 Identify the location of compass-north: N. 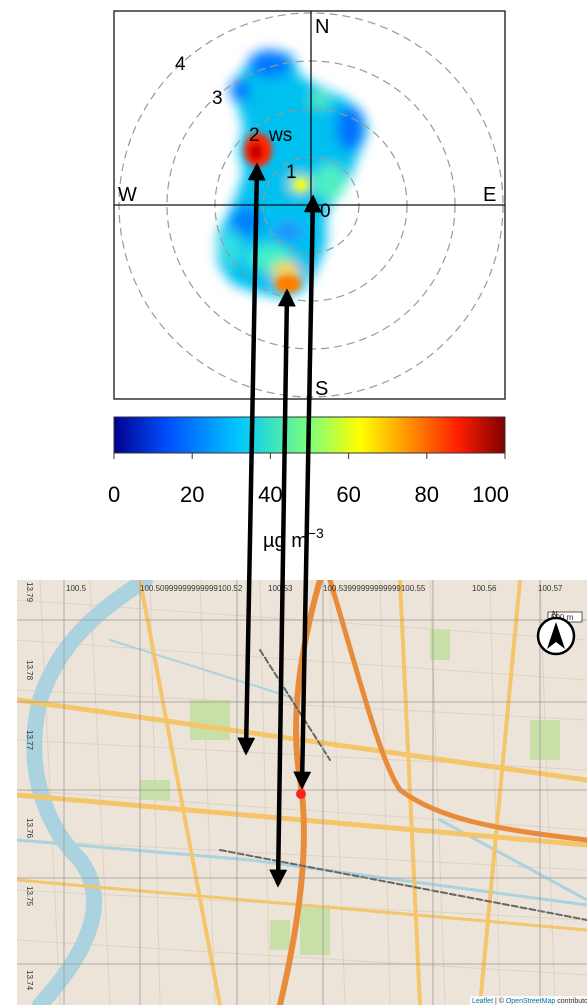
(322, 27).